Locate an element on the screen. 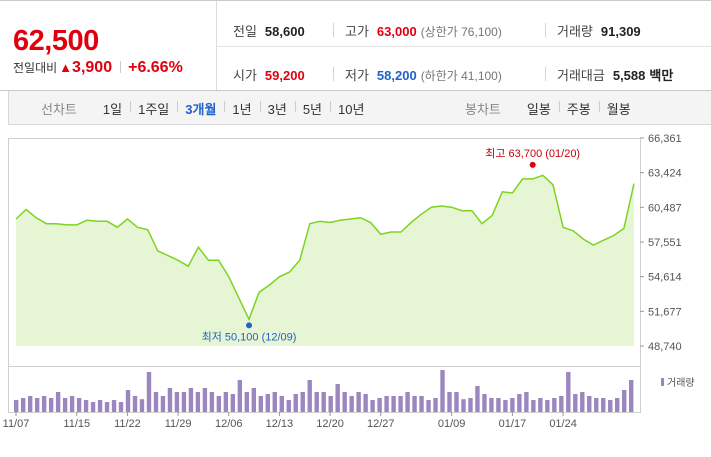  upper-limit: (상한가 76,100) is located at coordinates (461, 32).